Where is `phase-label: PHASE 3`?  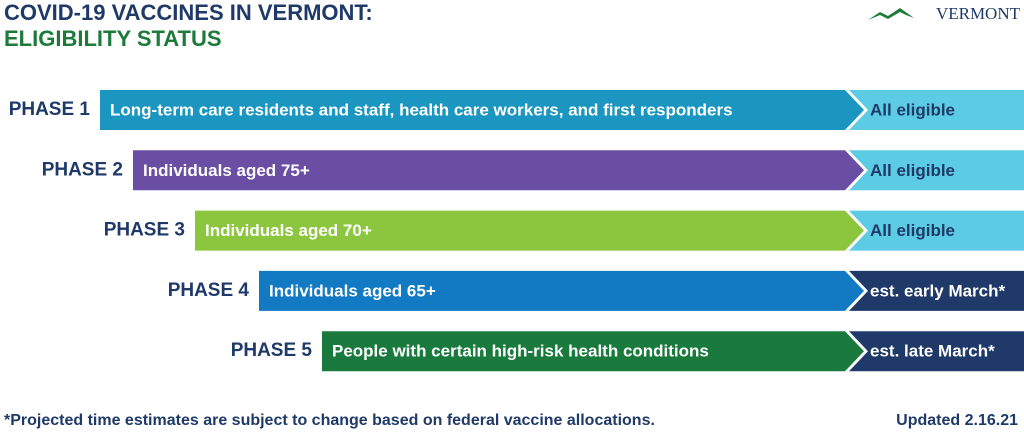 phase-label: PHASE 3 is located at coordinates (144, 230).